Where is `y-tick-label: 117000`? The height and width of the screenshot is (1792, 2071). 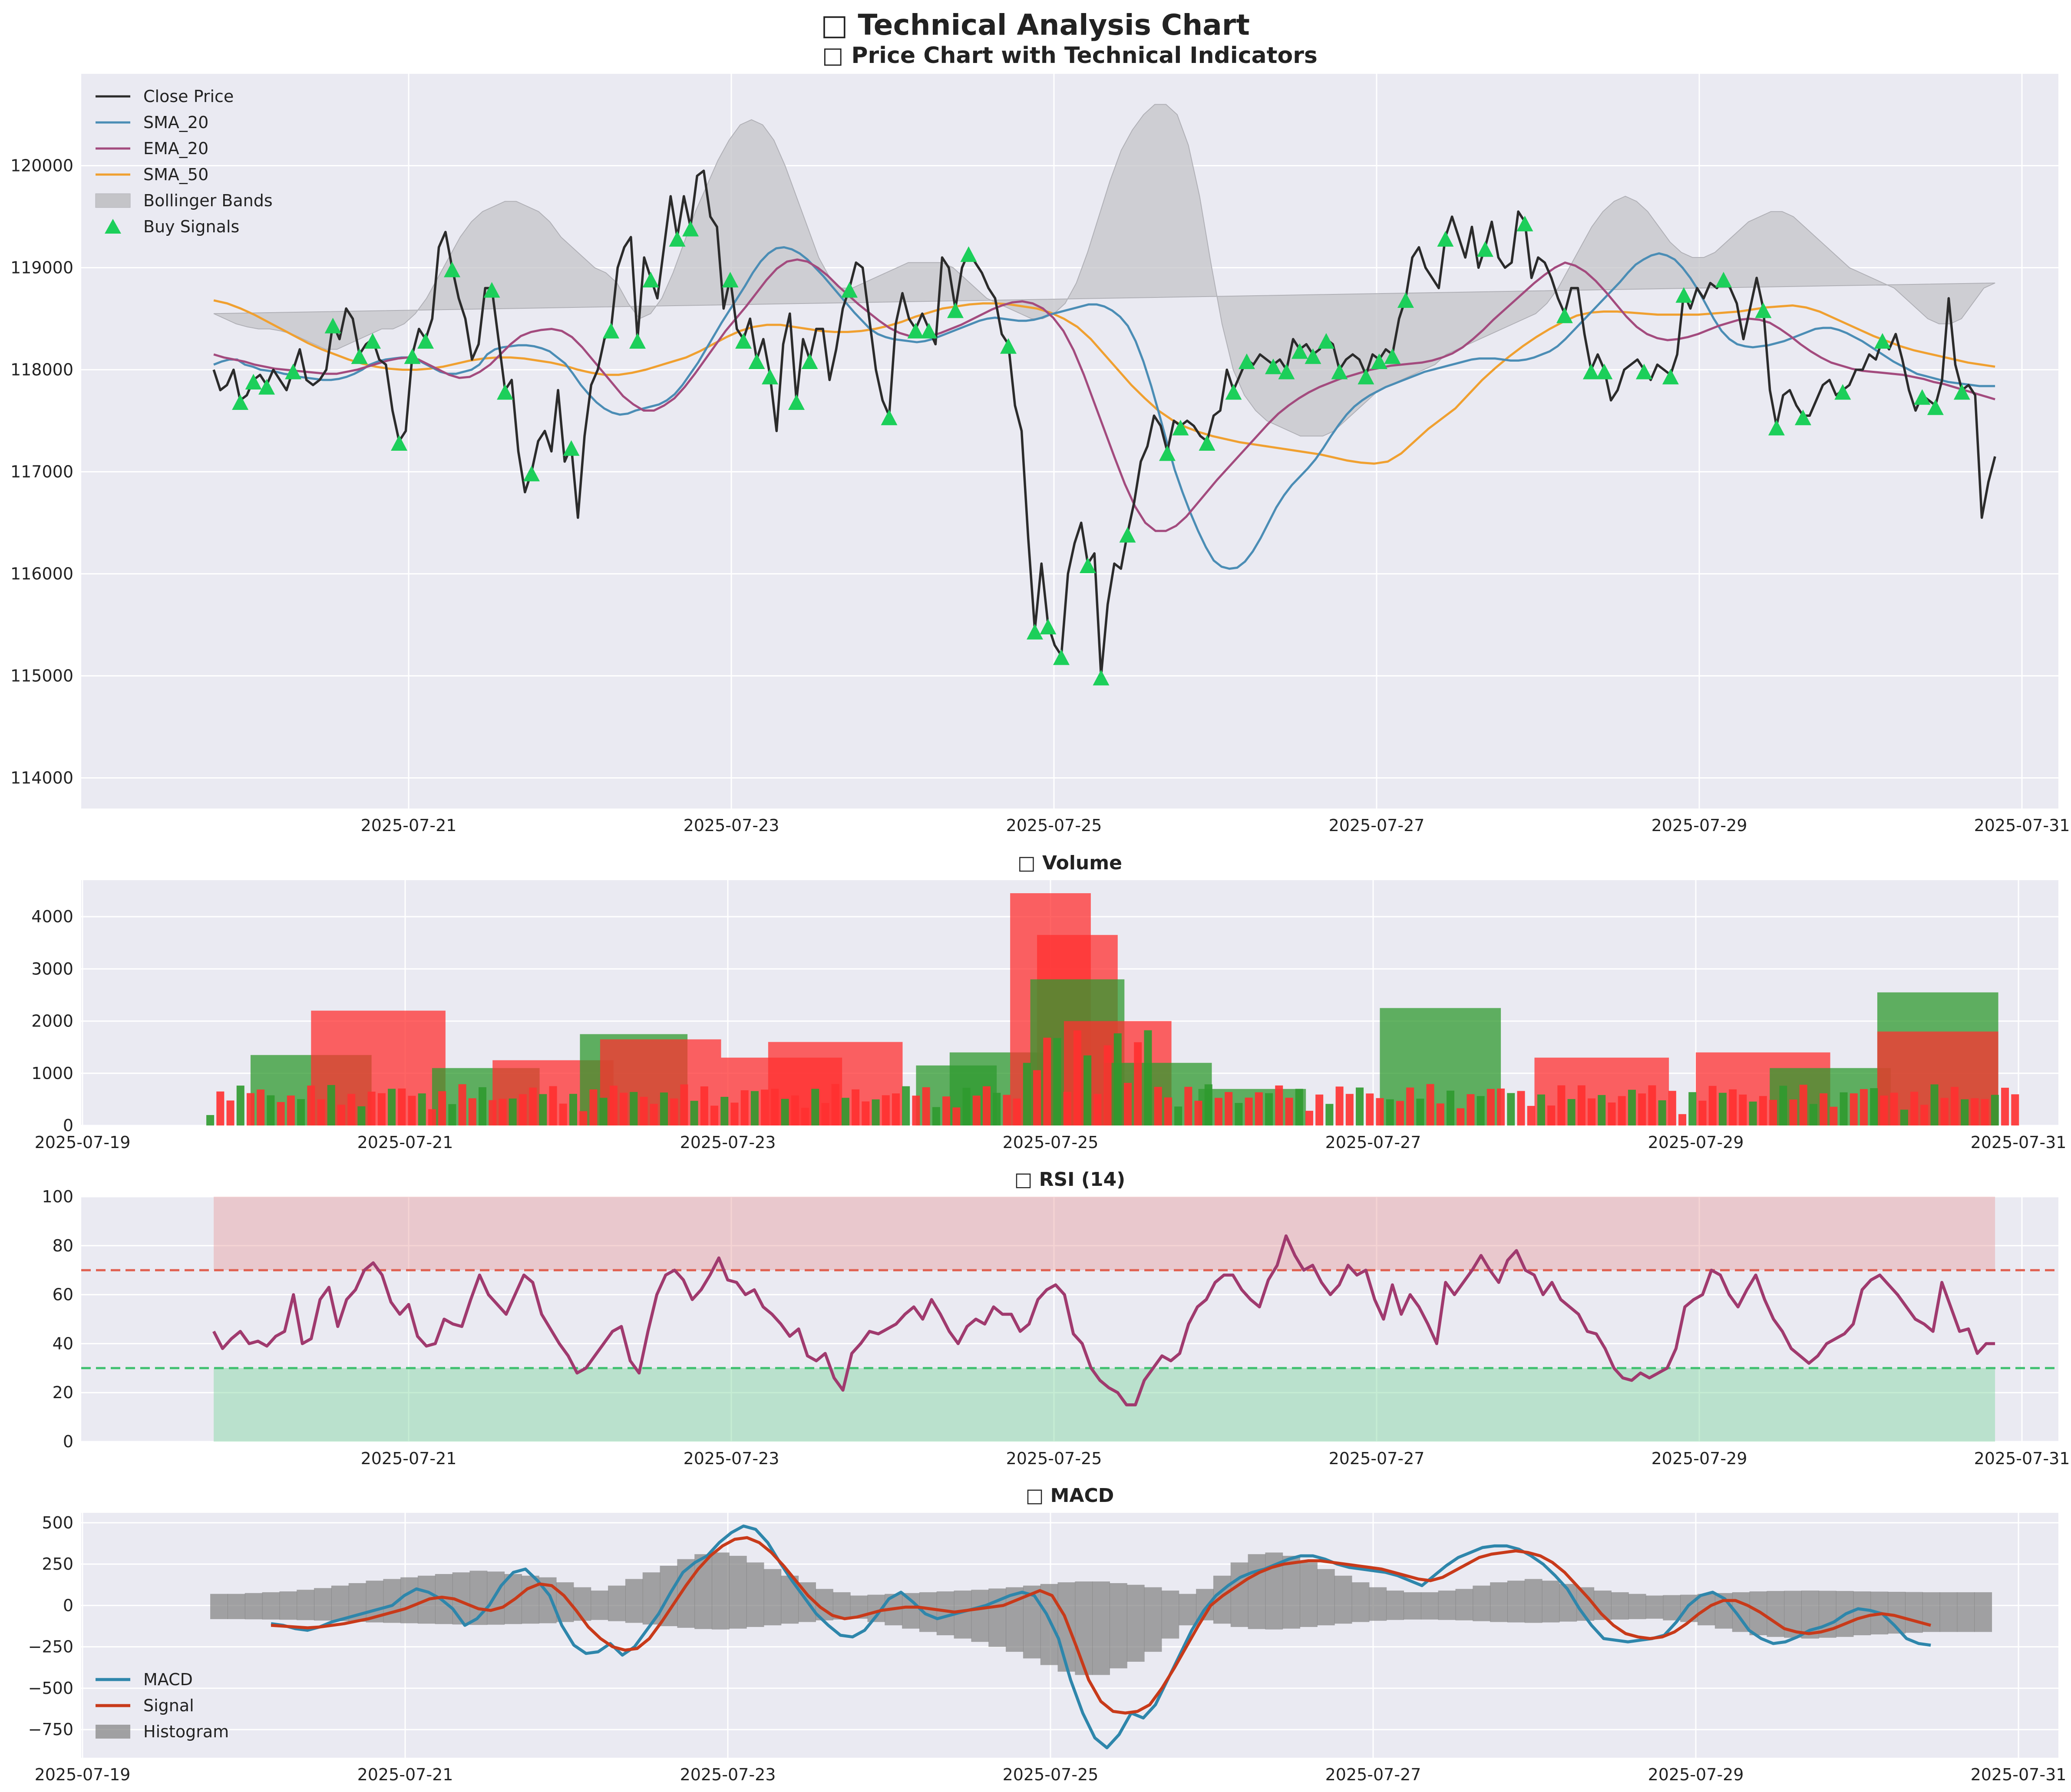
y-tick-label: 117000 is located at coordinates (41, 472).